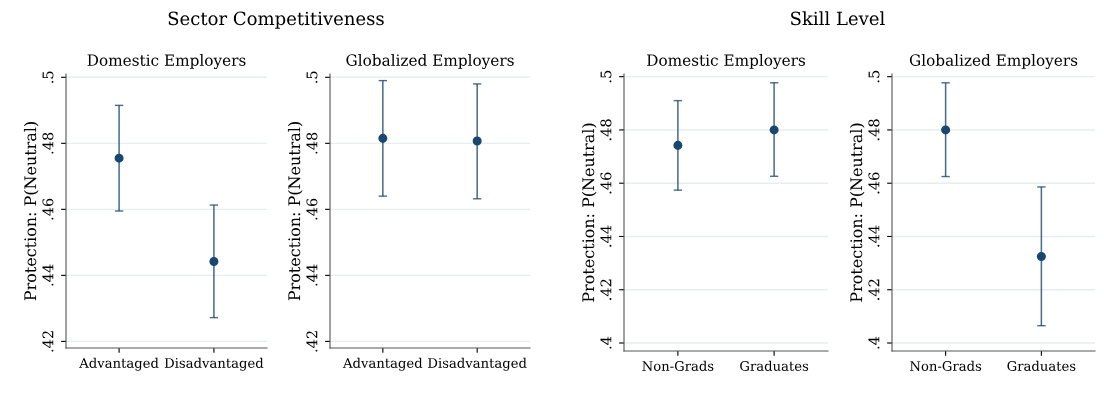 This screenshot has width=1104, height=402. Describe the element at coordinates (838, 18) in the screenshot. I see `chart-title: Skill Level` at that location.